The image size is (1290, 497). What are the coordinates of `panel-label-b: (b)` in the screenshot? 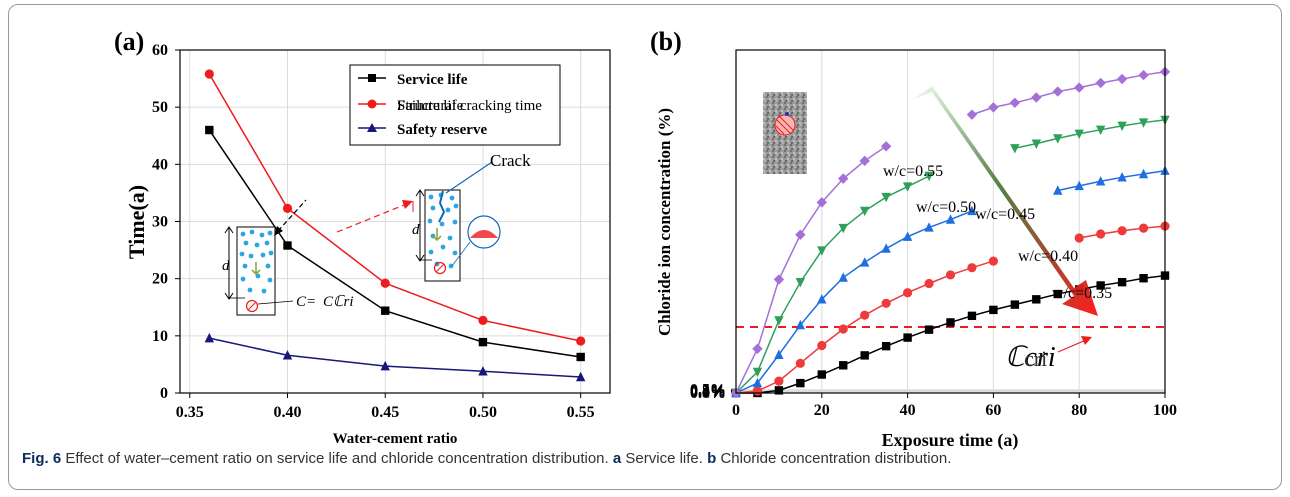 It's located at (666, 41).